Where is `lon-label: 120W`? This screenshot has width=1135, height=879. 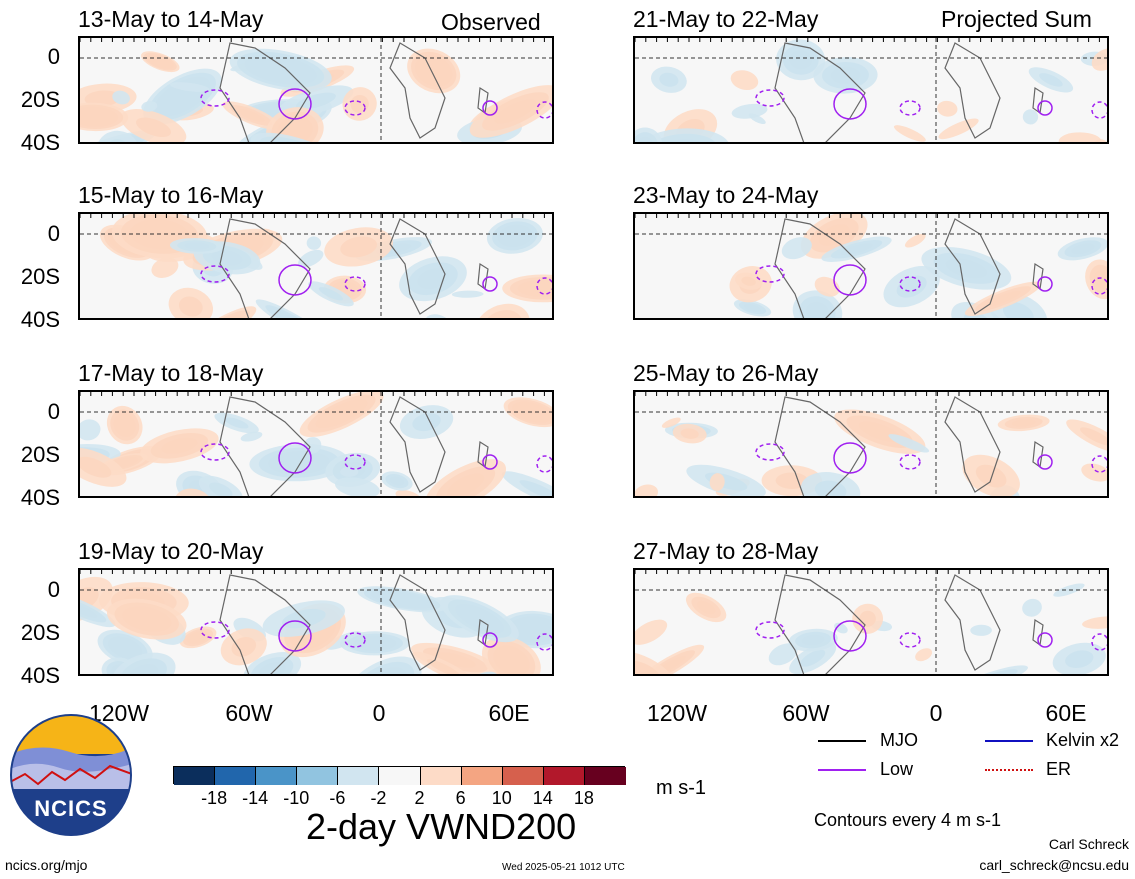
lon-label: 120W is located at coordinates (677, 713).